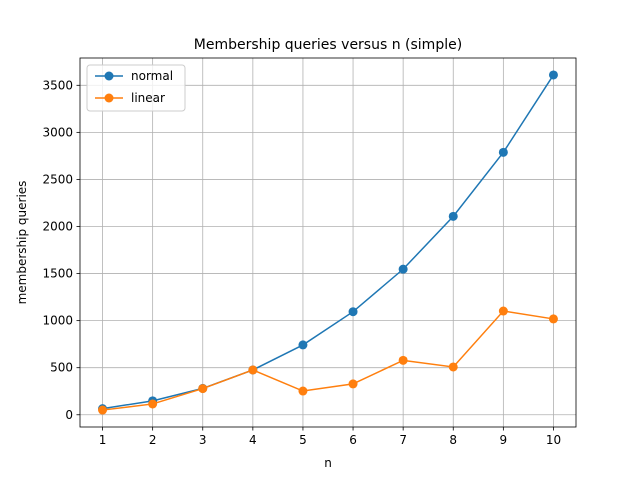  Describe the element at coordinates (303, 440) in the screenshot. I see `x-tick-label: 5` at that location.